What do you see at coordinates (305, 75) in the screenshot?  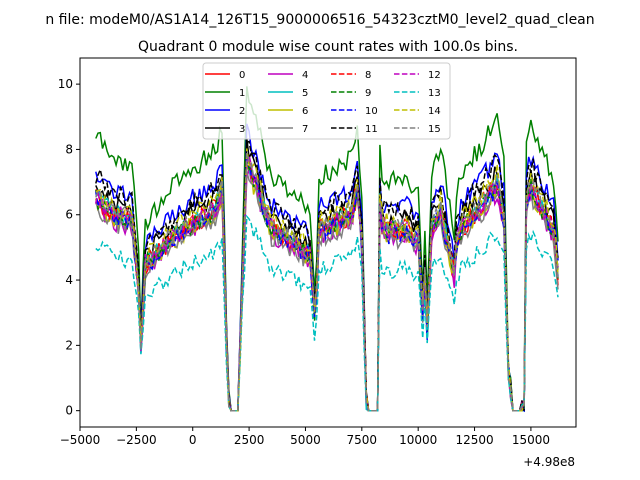 I see `legend-label-4: 4` at bounding box center [305, 75].